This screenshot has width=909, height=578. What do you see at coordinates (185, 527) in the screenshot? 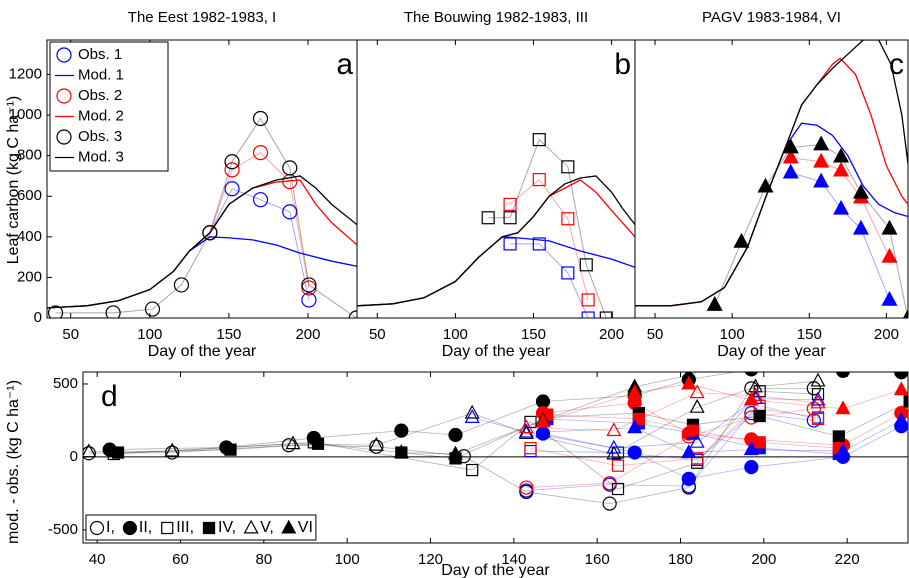
I see `legend-label: III,` at bounding box center [185, 527].